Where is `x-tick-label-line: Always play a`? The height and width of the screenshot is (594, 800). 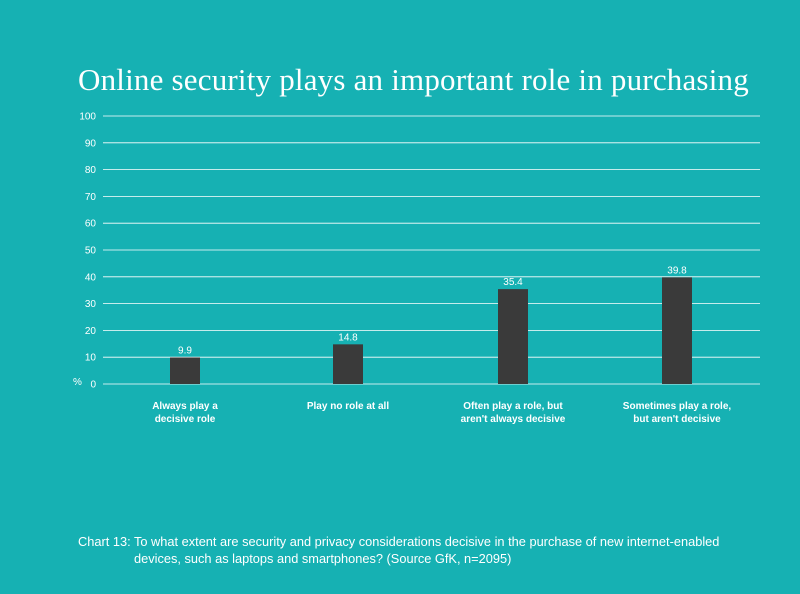 x-tick-label-line: Always play a is located at coordinates (185, 406).